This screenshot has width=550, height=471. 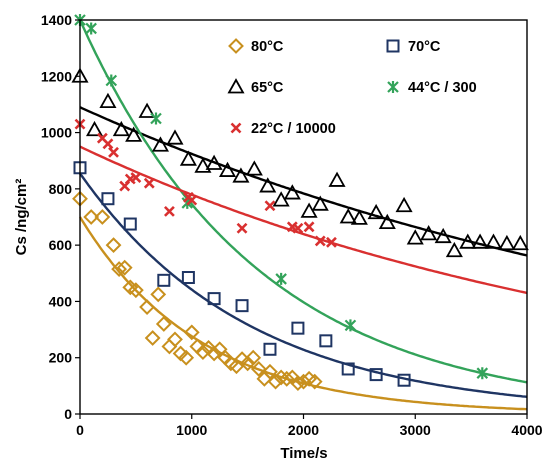 I want to click on y-tick-label: 600, so click(x=61, y=245).